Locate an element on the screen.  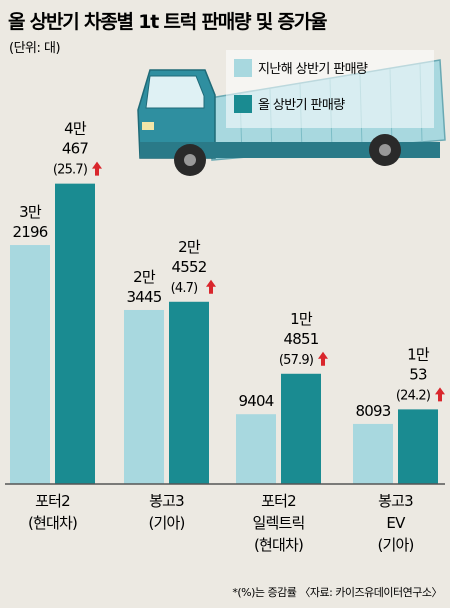
category-label-1: 포터2 is located at coordinates (52, 501).